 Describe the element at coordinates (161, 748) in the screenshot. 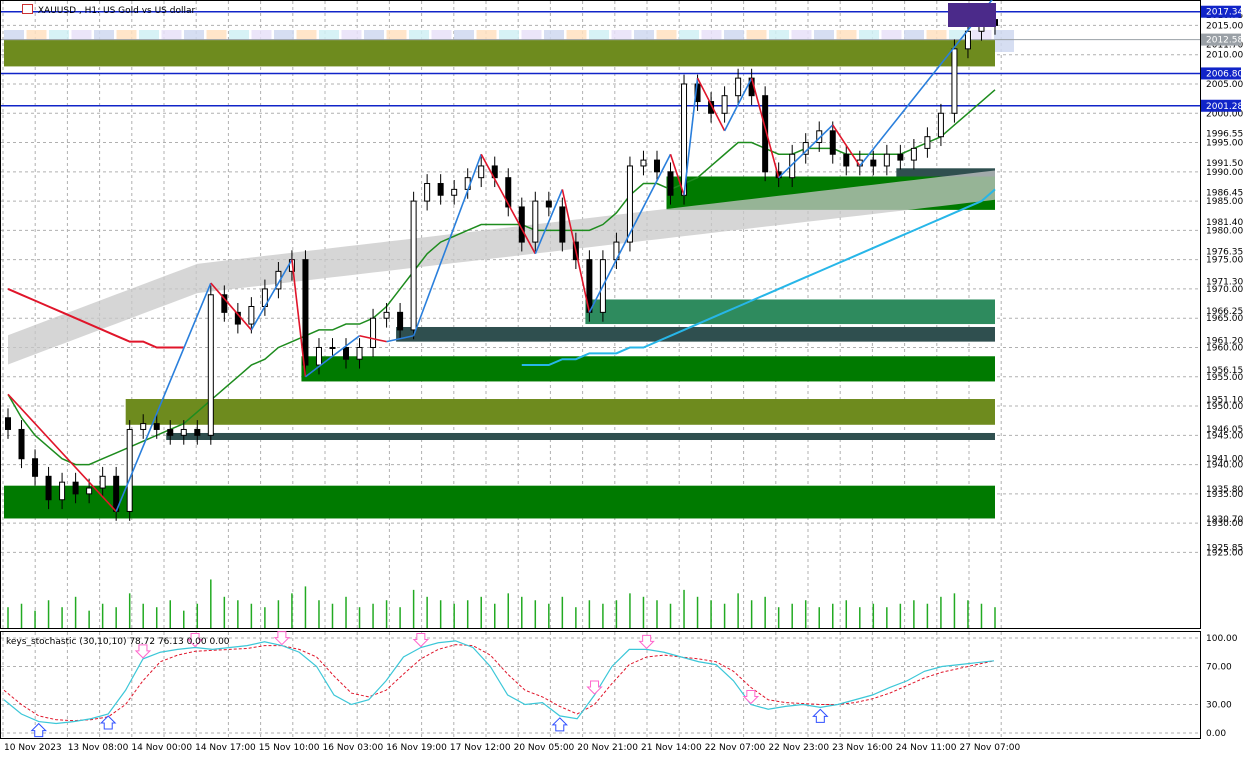

I see `x-tick-label: 14 Nov 00:00` at that location.